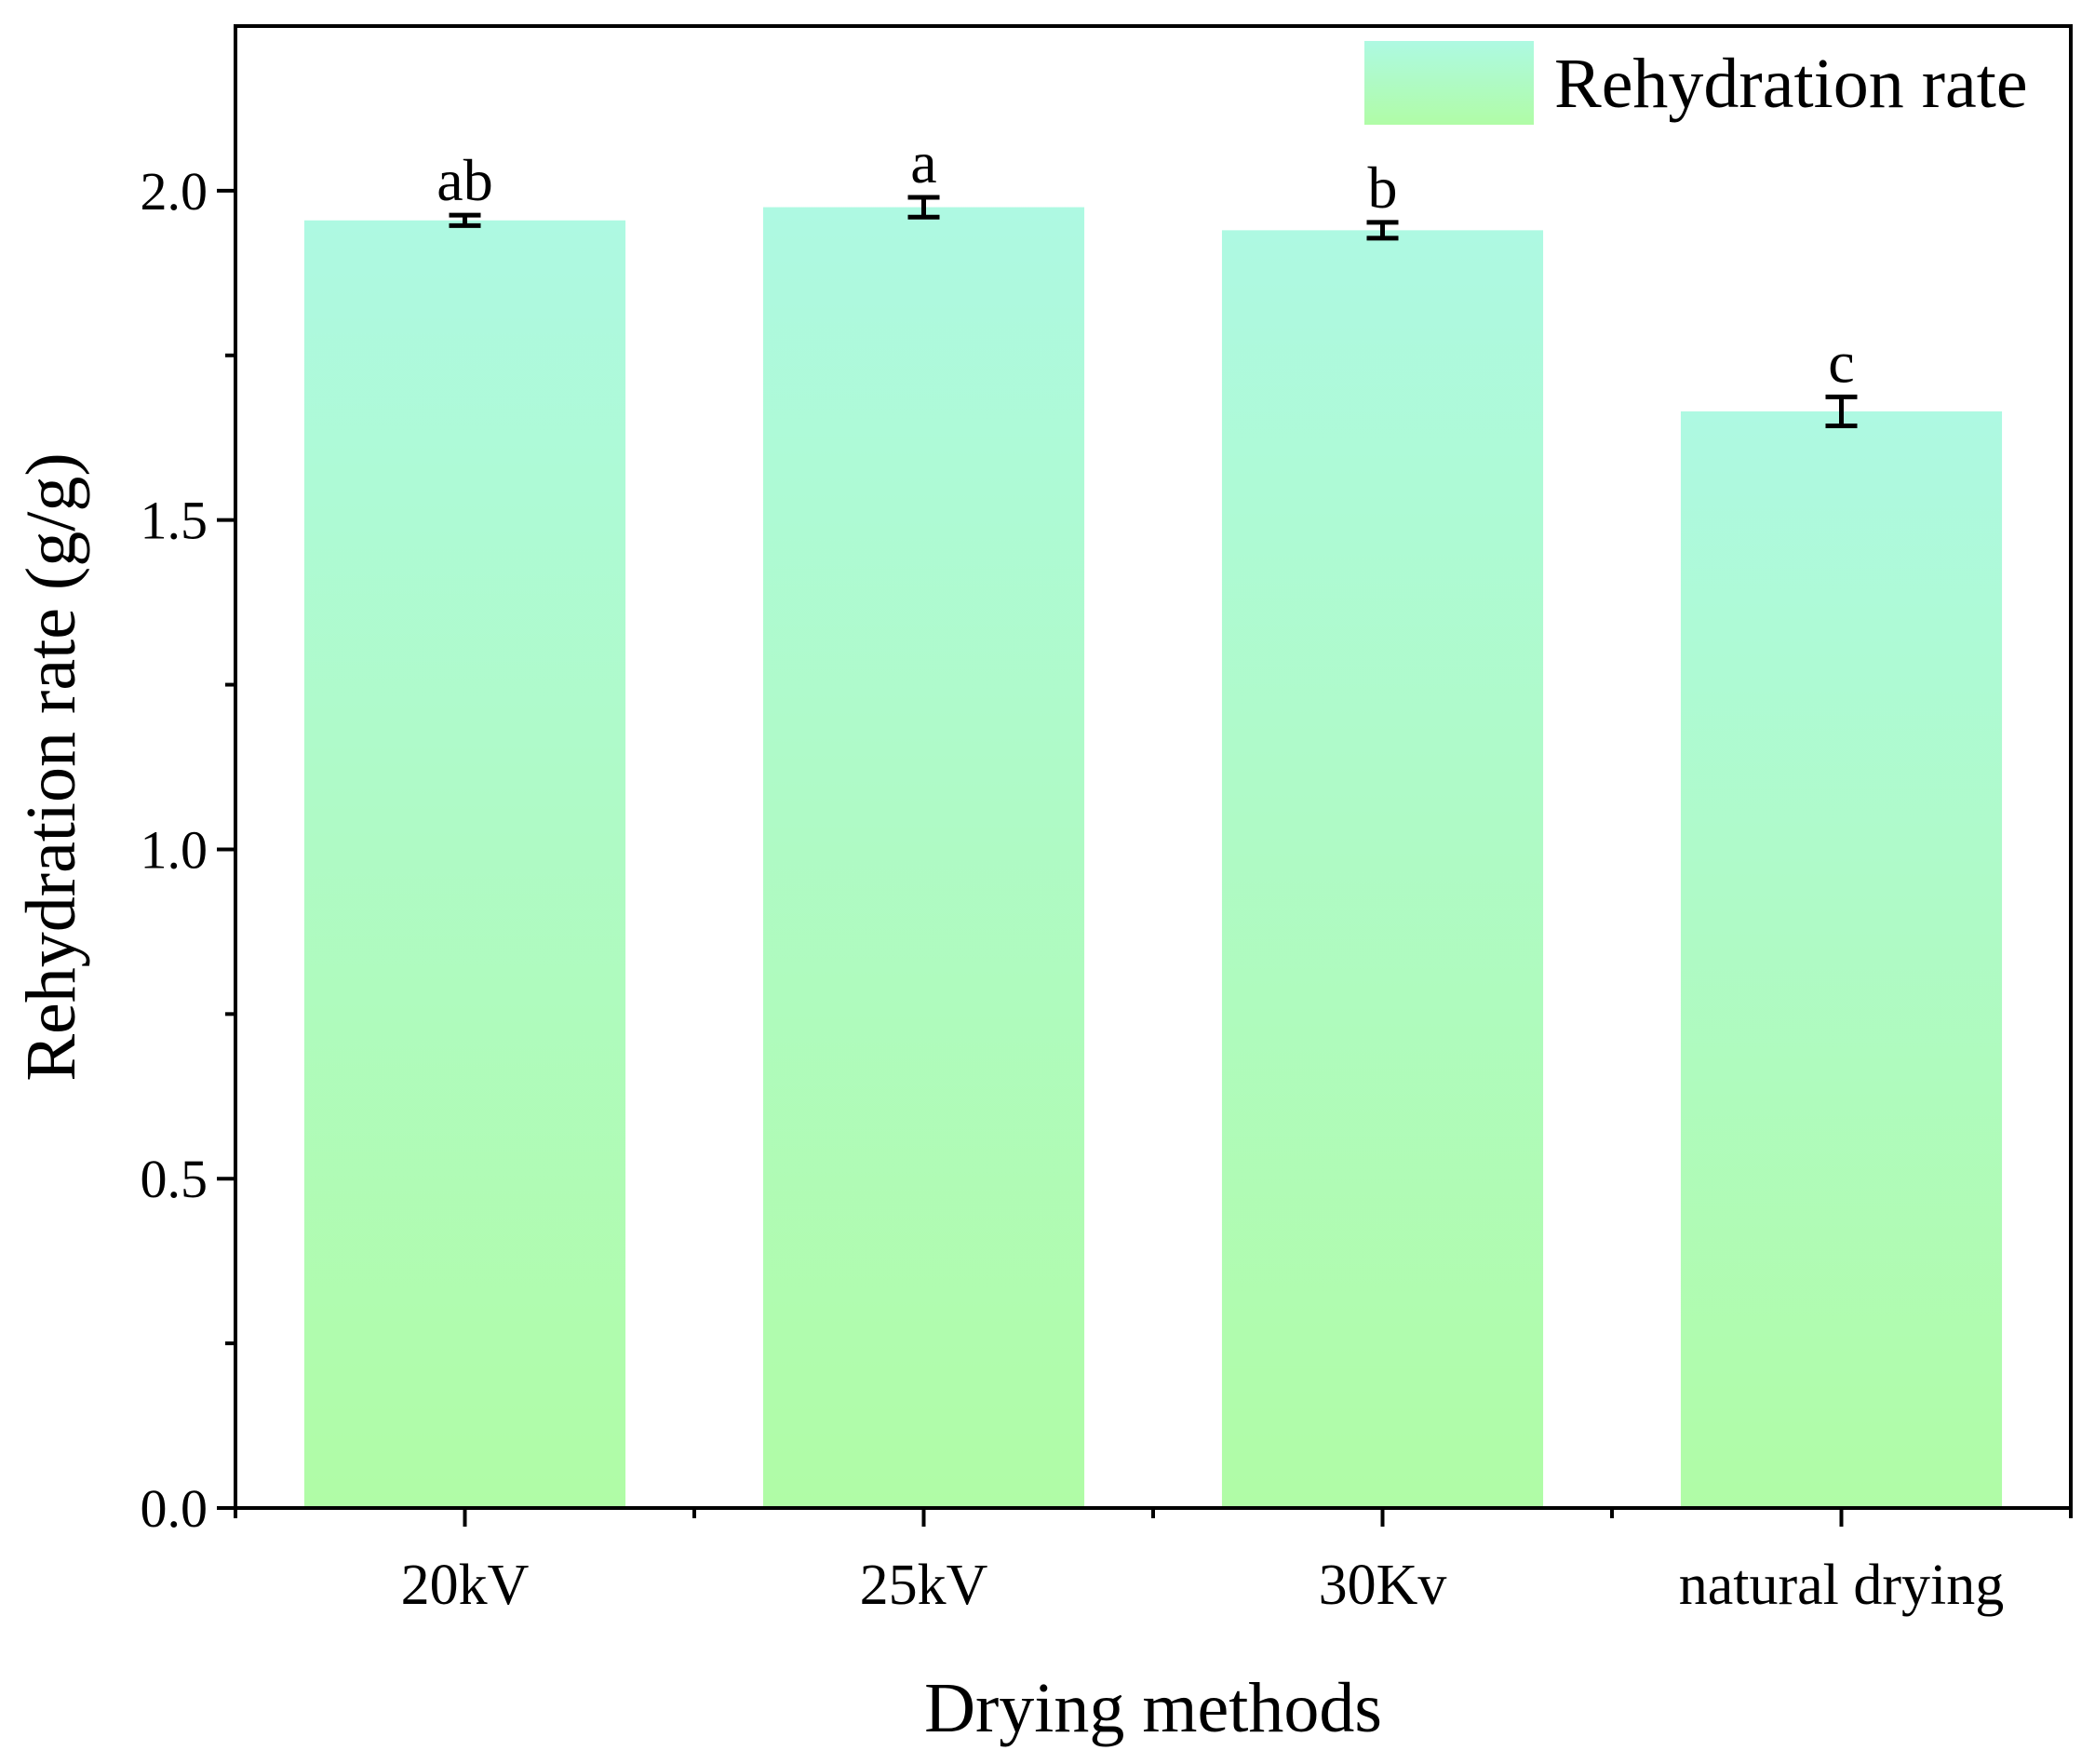 This screenshot has height=1764, width=2095. I want to click on x-tick-label: natural drying, so click(1842, 1586).